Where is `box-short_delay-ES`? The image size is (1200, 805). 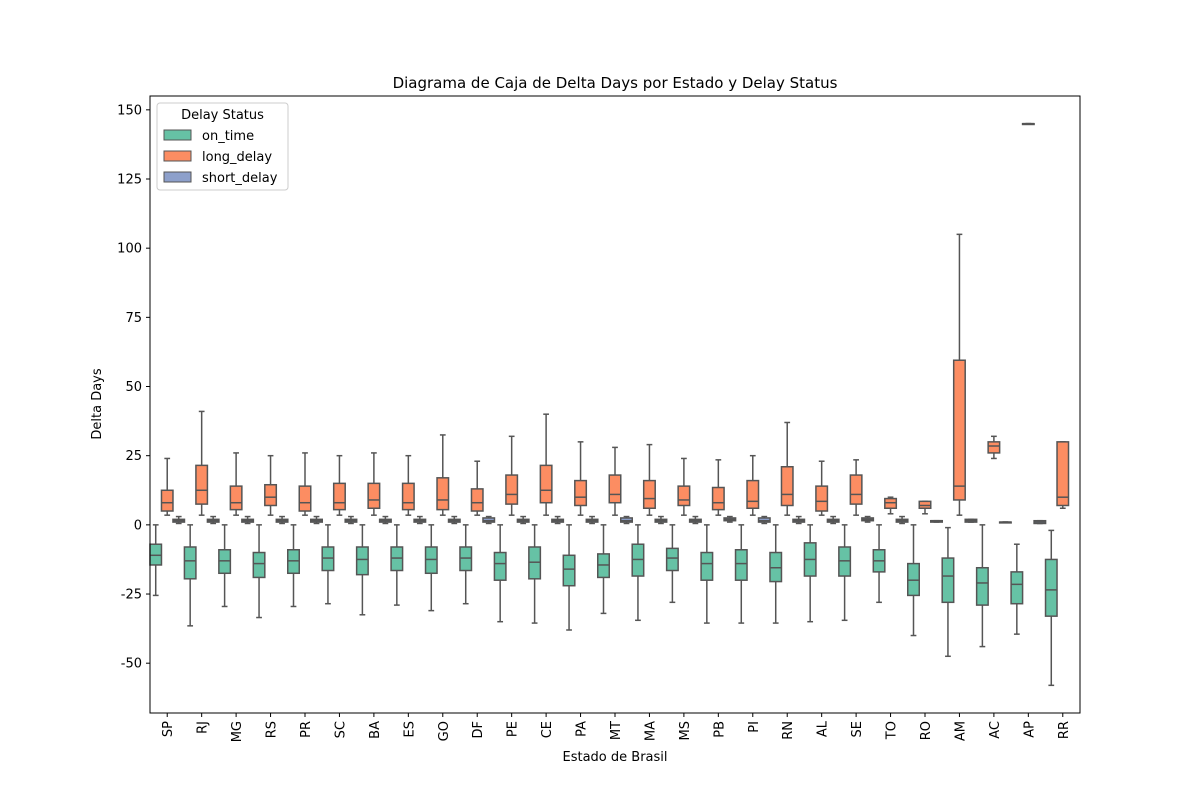
box-short_delay-ES is located at coordinates (420, 520).